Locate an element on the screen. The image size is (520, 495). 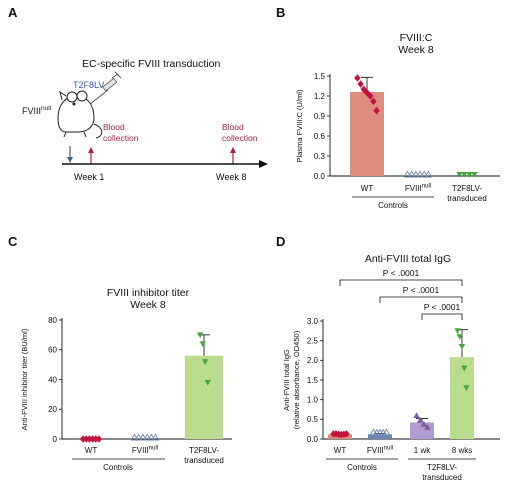
y-tick-label-5: 2.5 is located at coordinates (313, 340).